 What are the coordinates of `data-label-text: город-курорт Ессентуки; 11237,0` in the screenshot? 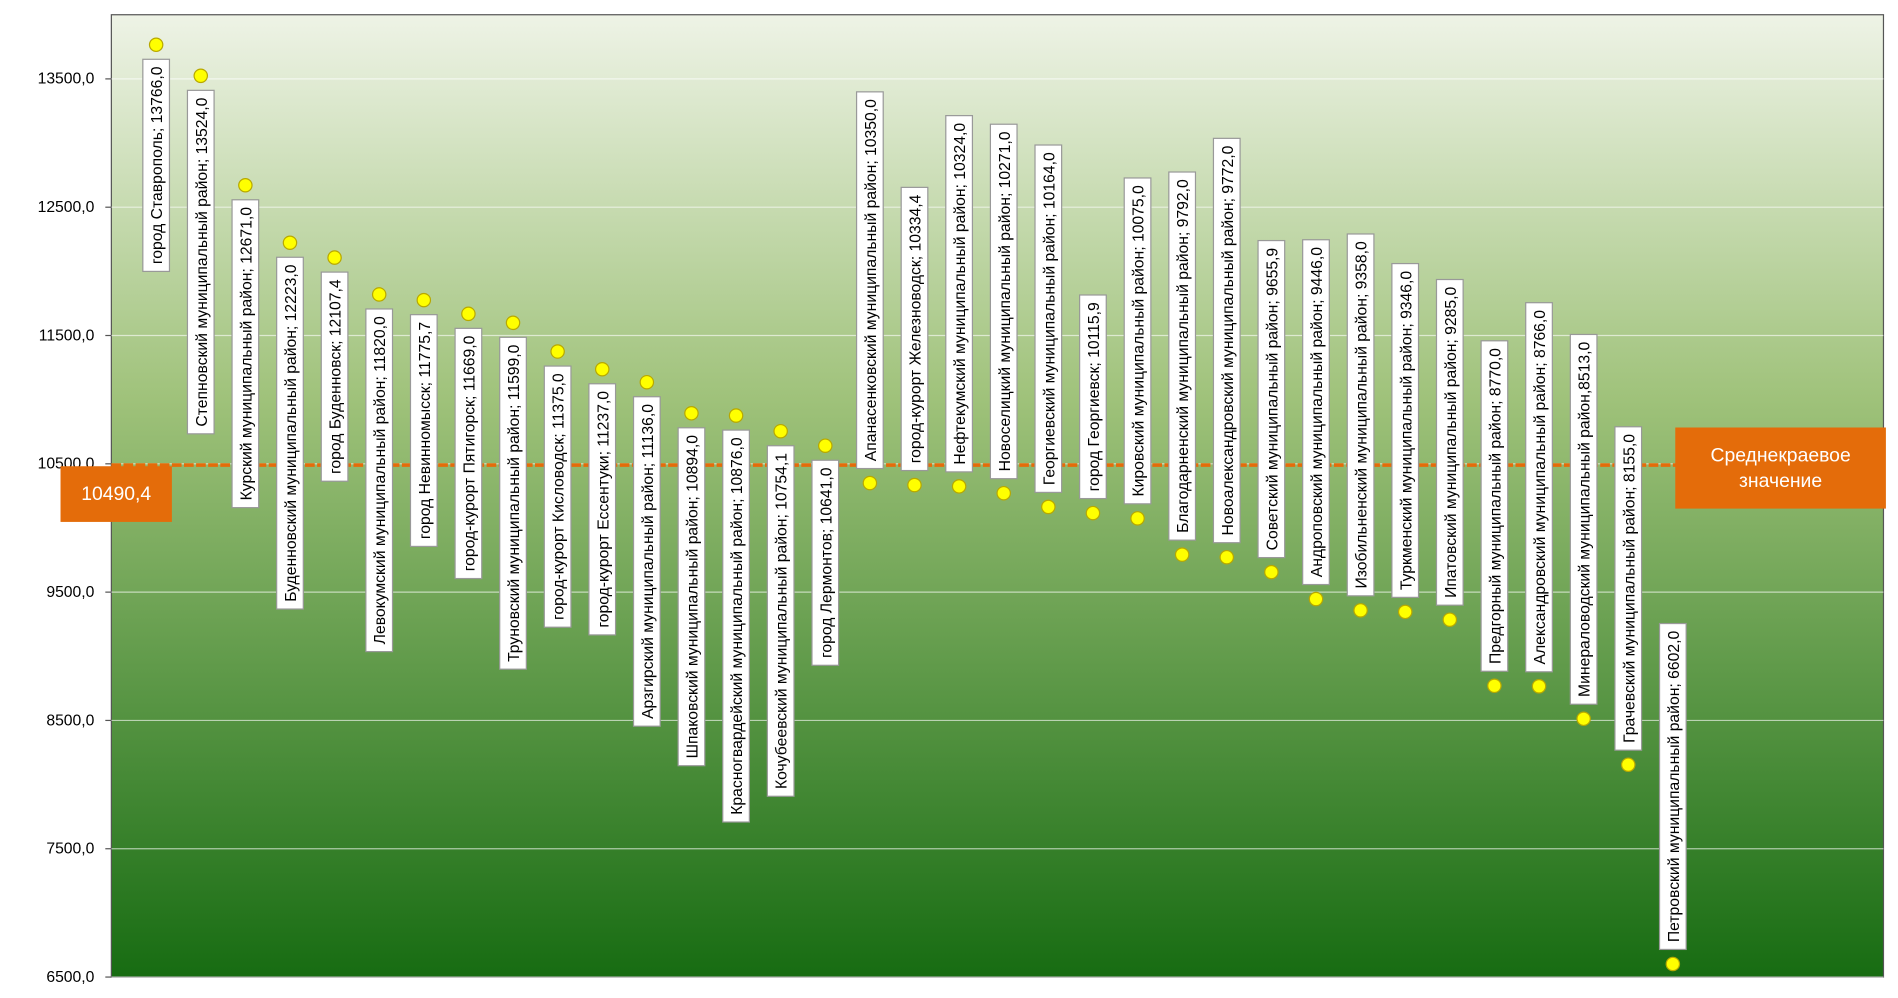 It's located at (603, 509).